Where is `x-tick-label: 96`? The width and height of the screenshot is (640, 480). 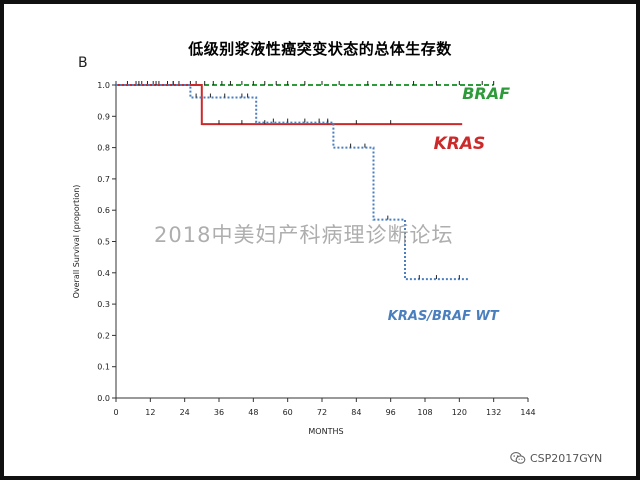
x-tick-label: 96 is located at coordinates (391, 412).